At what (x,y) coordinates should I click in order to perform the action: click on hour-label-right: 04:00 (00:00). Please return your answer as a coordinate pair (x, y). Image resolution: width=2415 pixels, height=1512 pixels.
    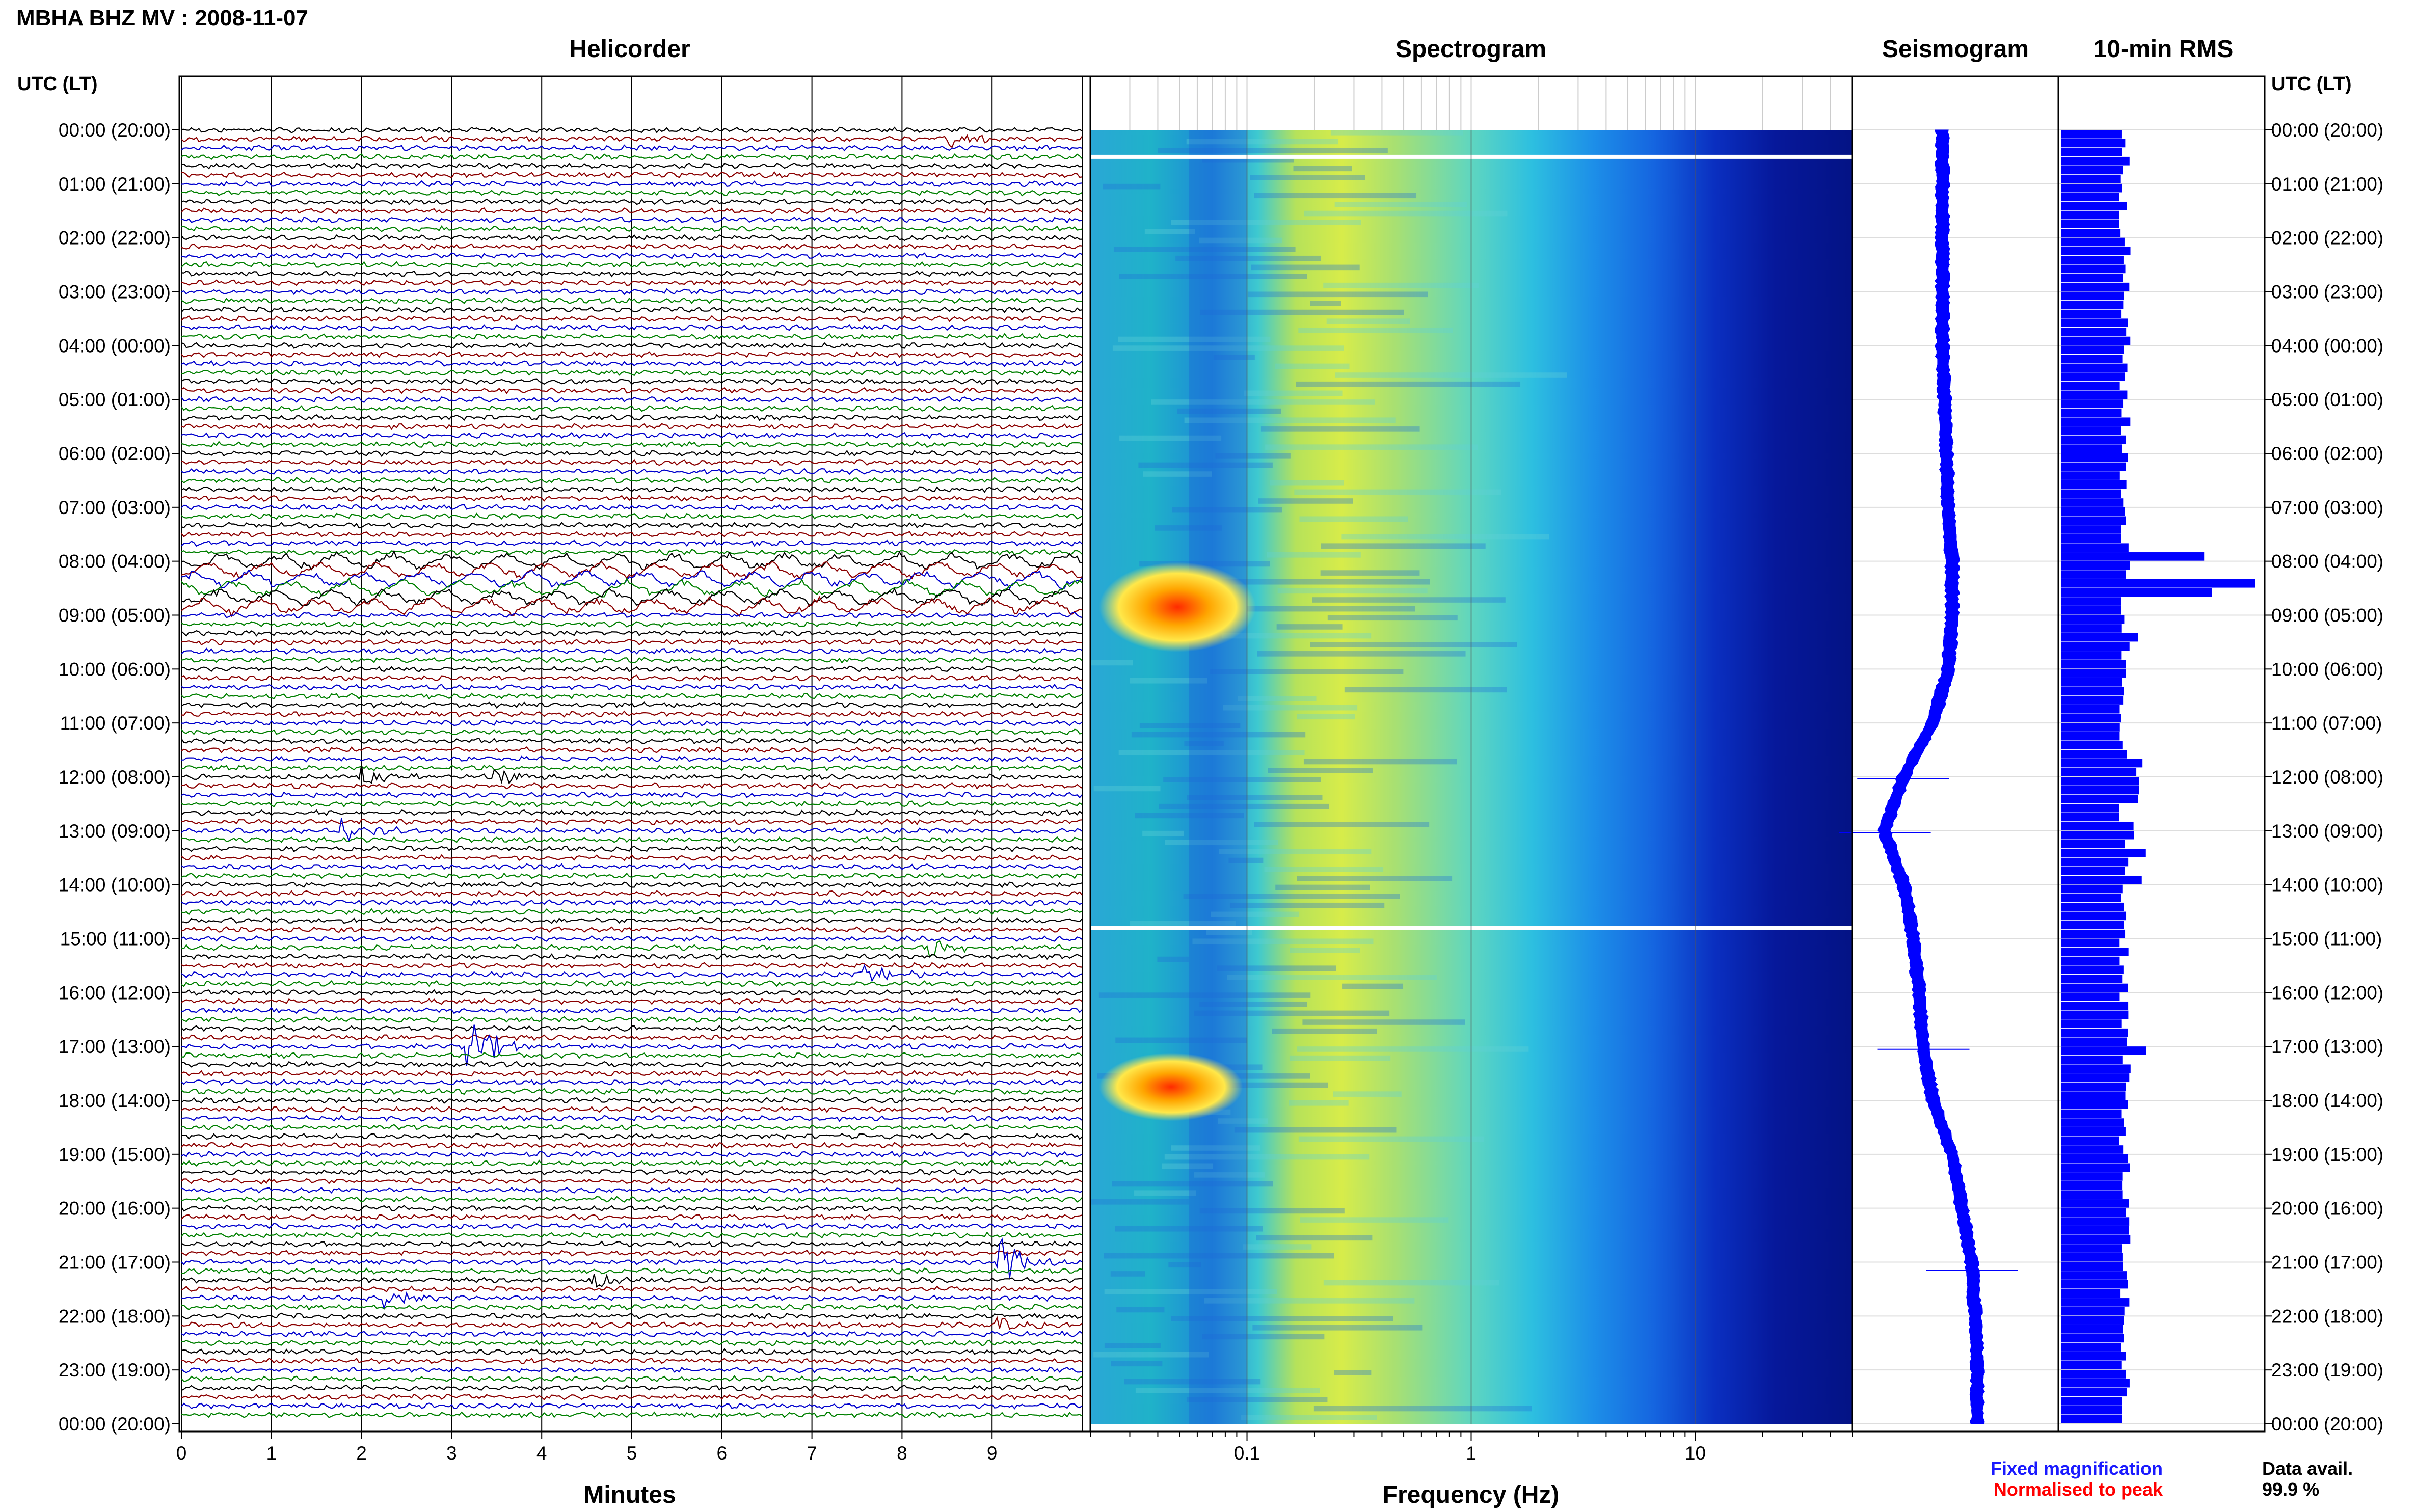
    Looking at the image, I should click on (2327, 345).